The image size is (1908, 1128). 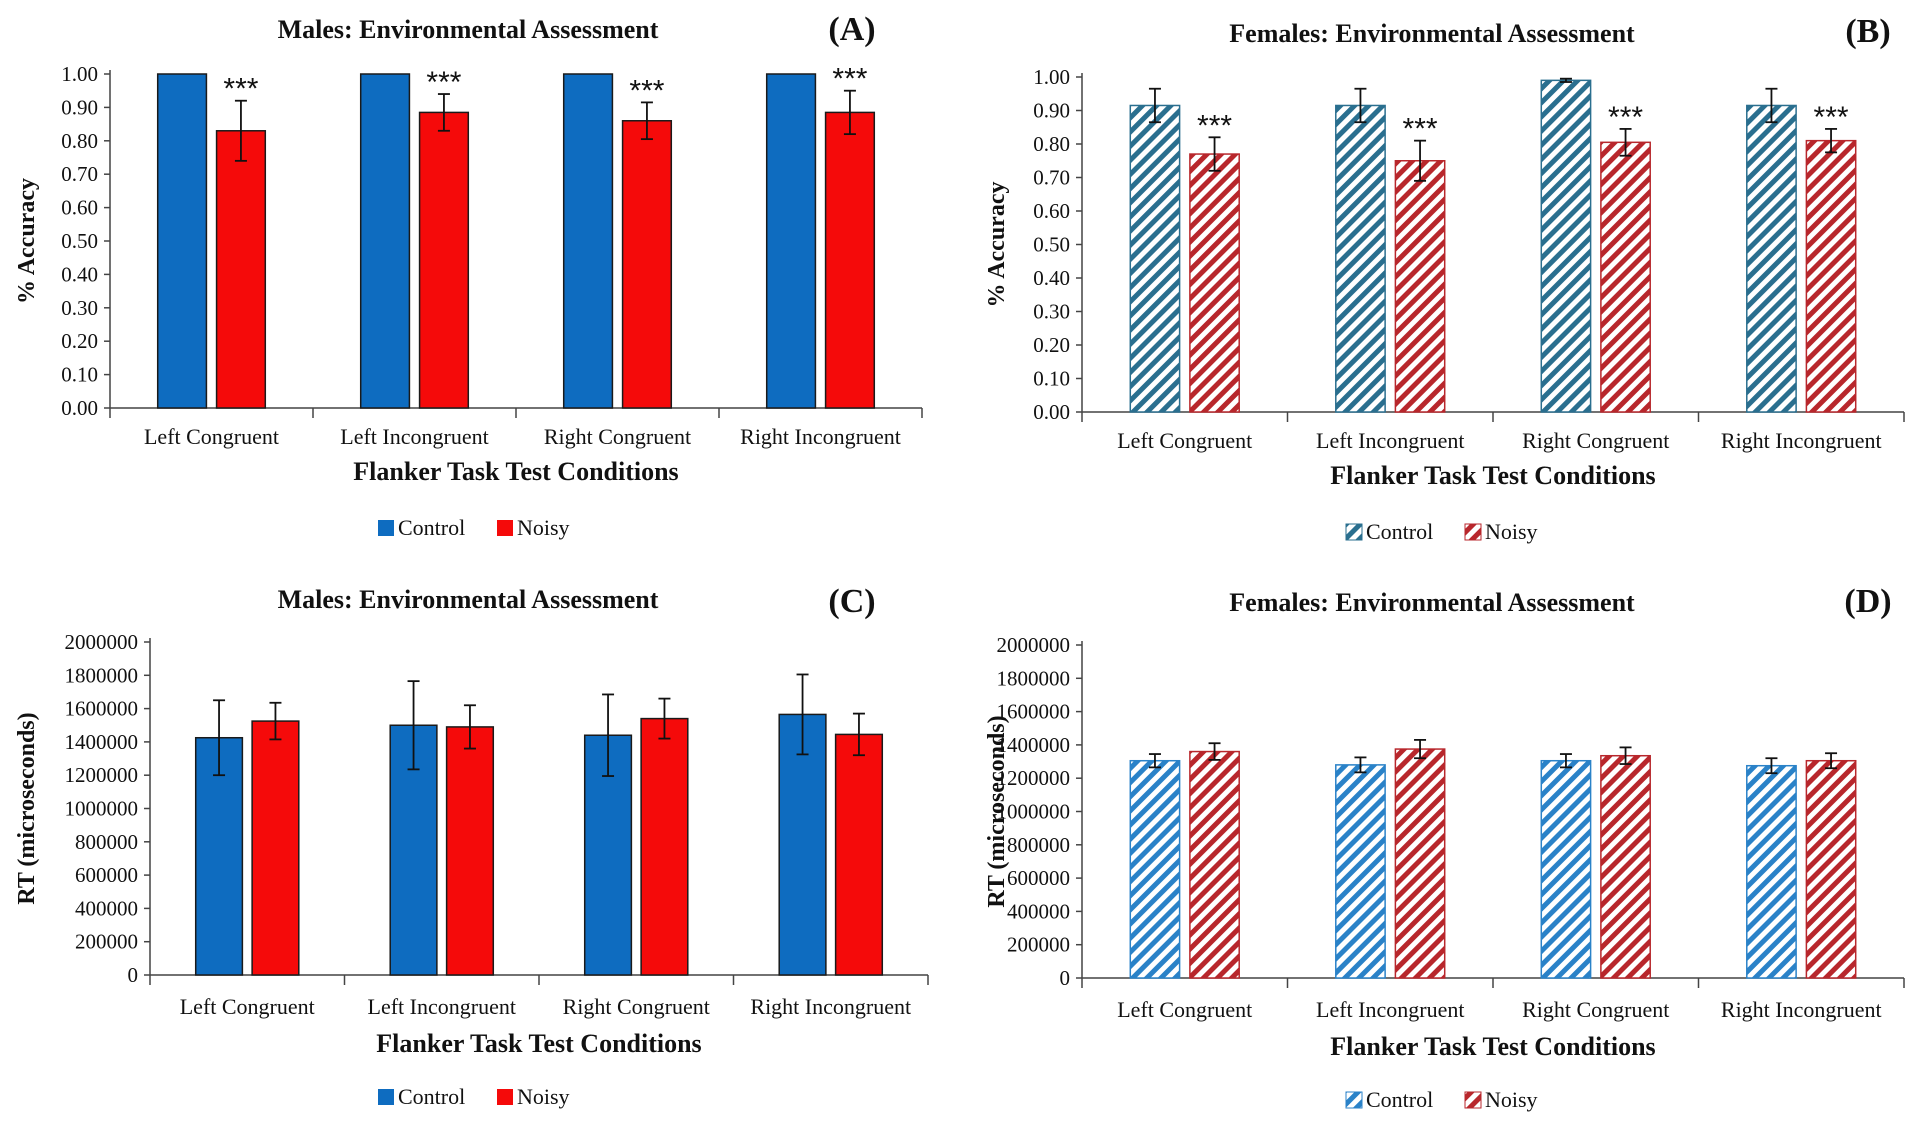 What do you see at coordinates (79, 308) in the screenshot?
I see `y-tick-label: 0.30` at bounding box center [79, 308].